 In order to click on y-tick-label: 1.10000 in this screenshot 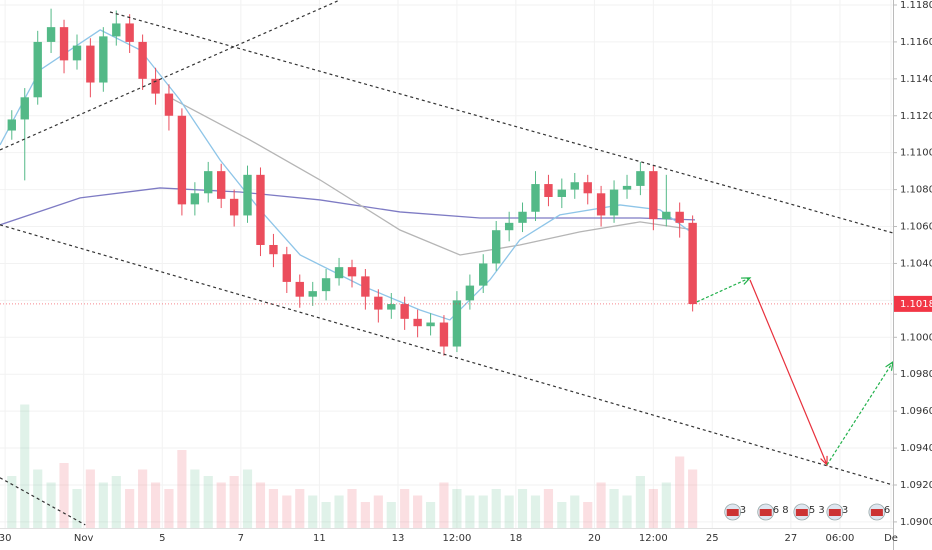, I will do `click(916, 337)`.